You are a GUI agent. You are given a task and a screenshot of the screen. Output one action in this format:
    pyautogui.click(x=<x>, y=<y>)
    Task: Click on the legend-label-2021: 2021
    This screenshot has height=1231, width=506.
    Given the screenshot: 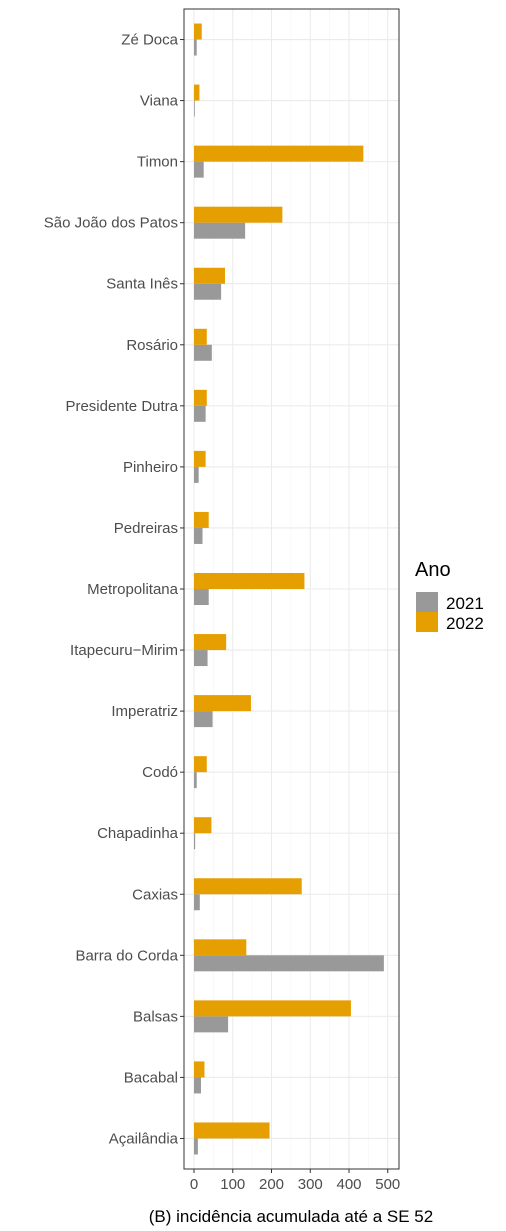 What is the action you would take?
    pyautogui.click(x=465, y=603)
    